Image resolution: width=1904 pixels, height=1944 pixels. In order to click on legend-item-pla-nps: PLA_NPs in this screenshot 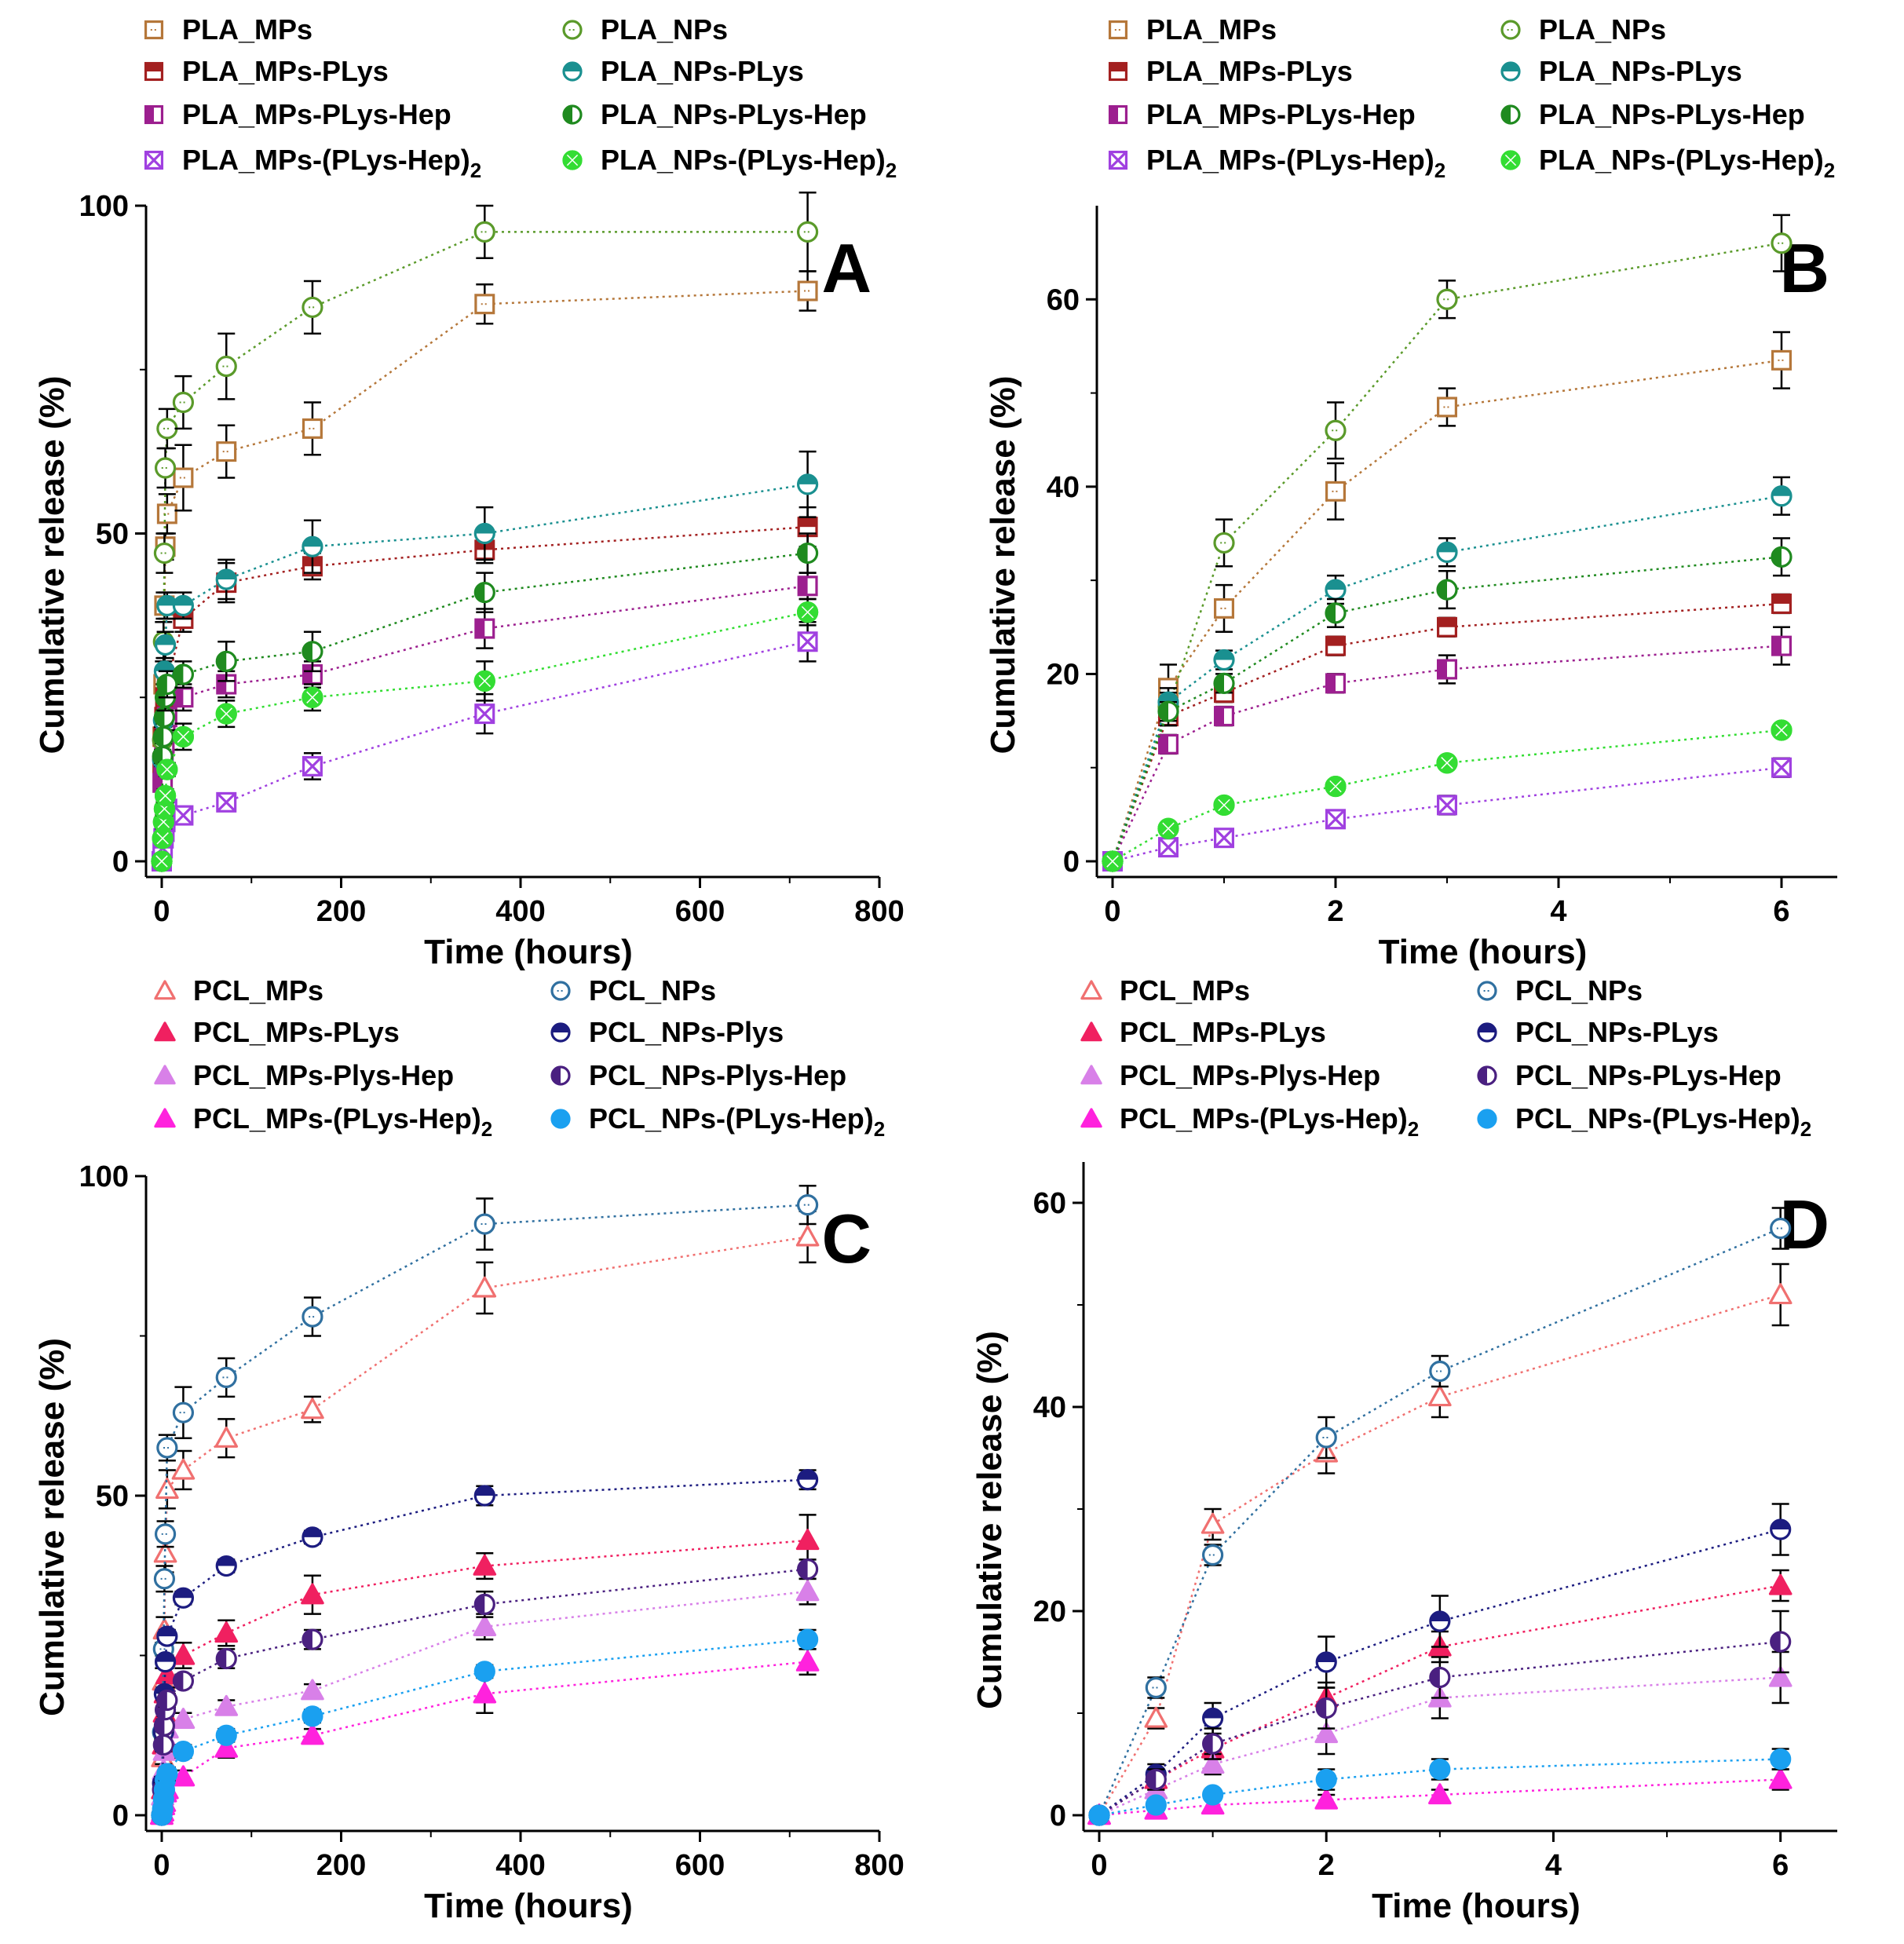, I will do `click(1583, 29)`.